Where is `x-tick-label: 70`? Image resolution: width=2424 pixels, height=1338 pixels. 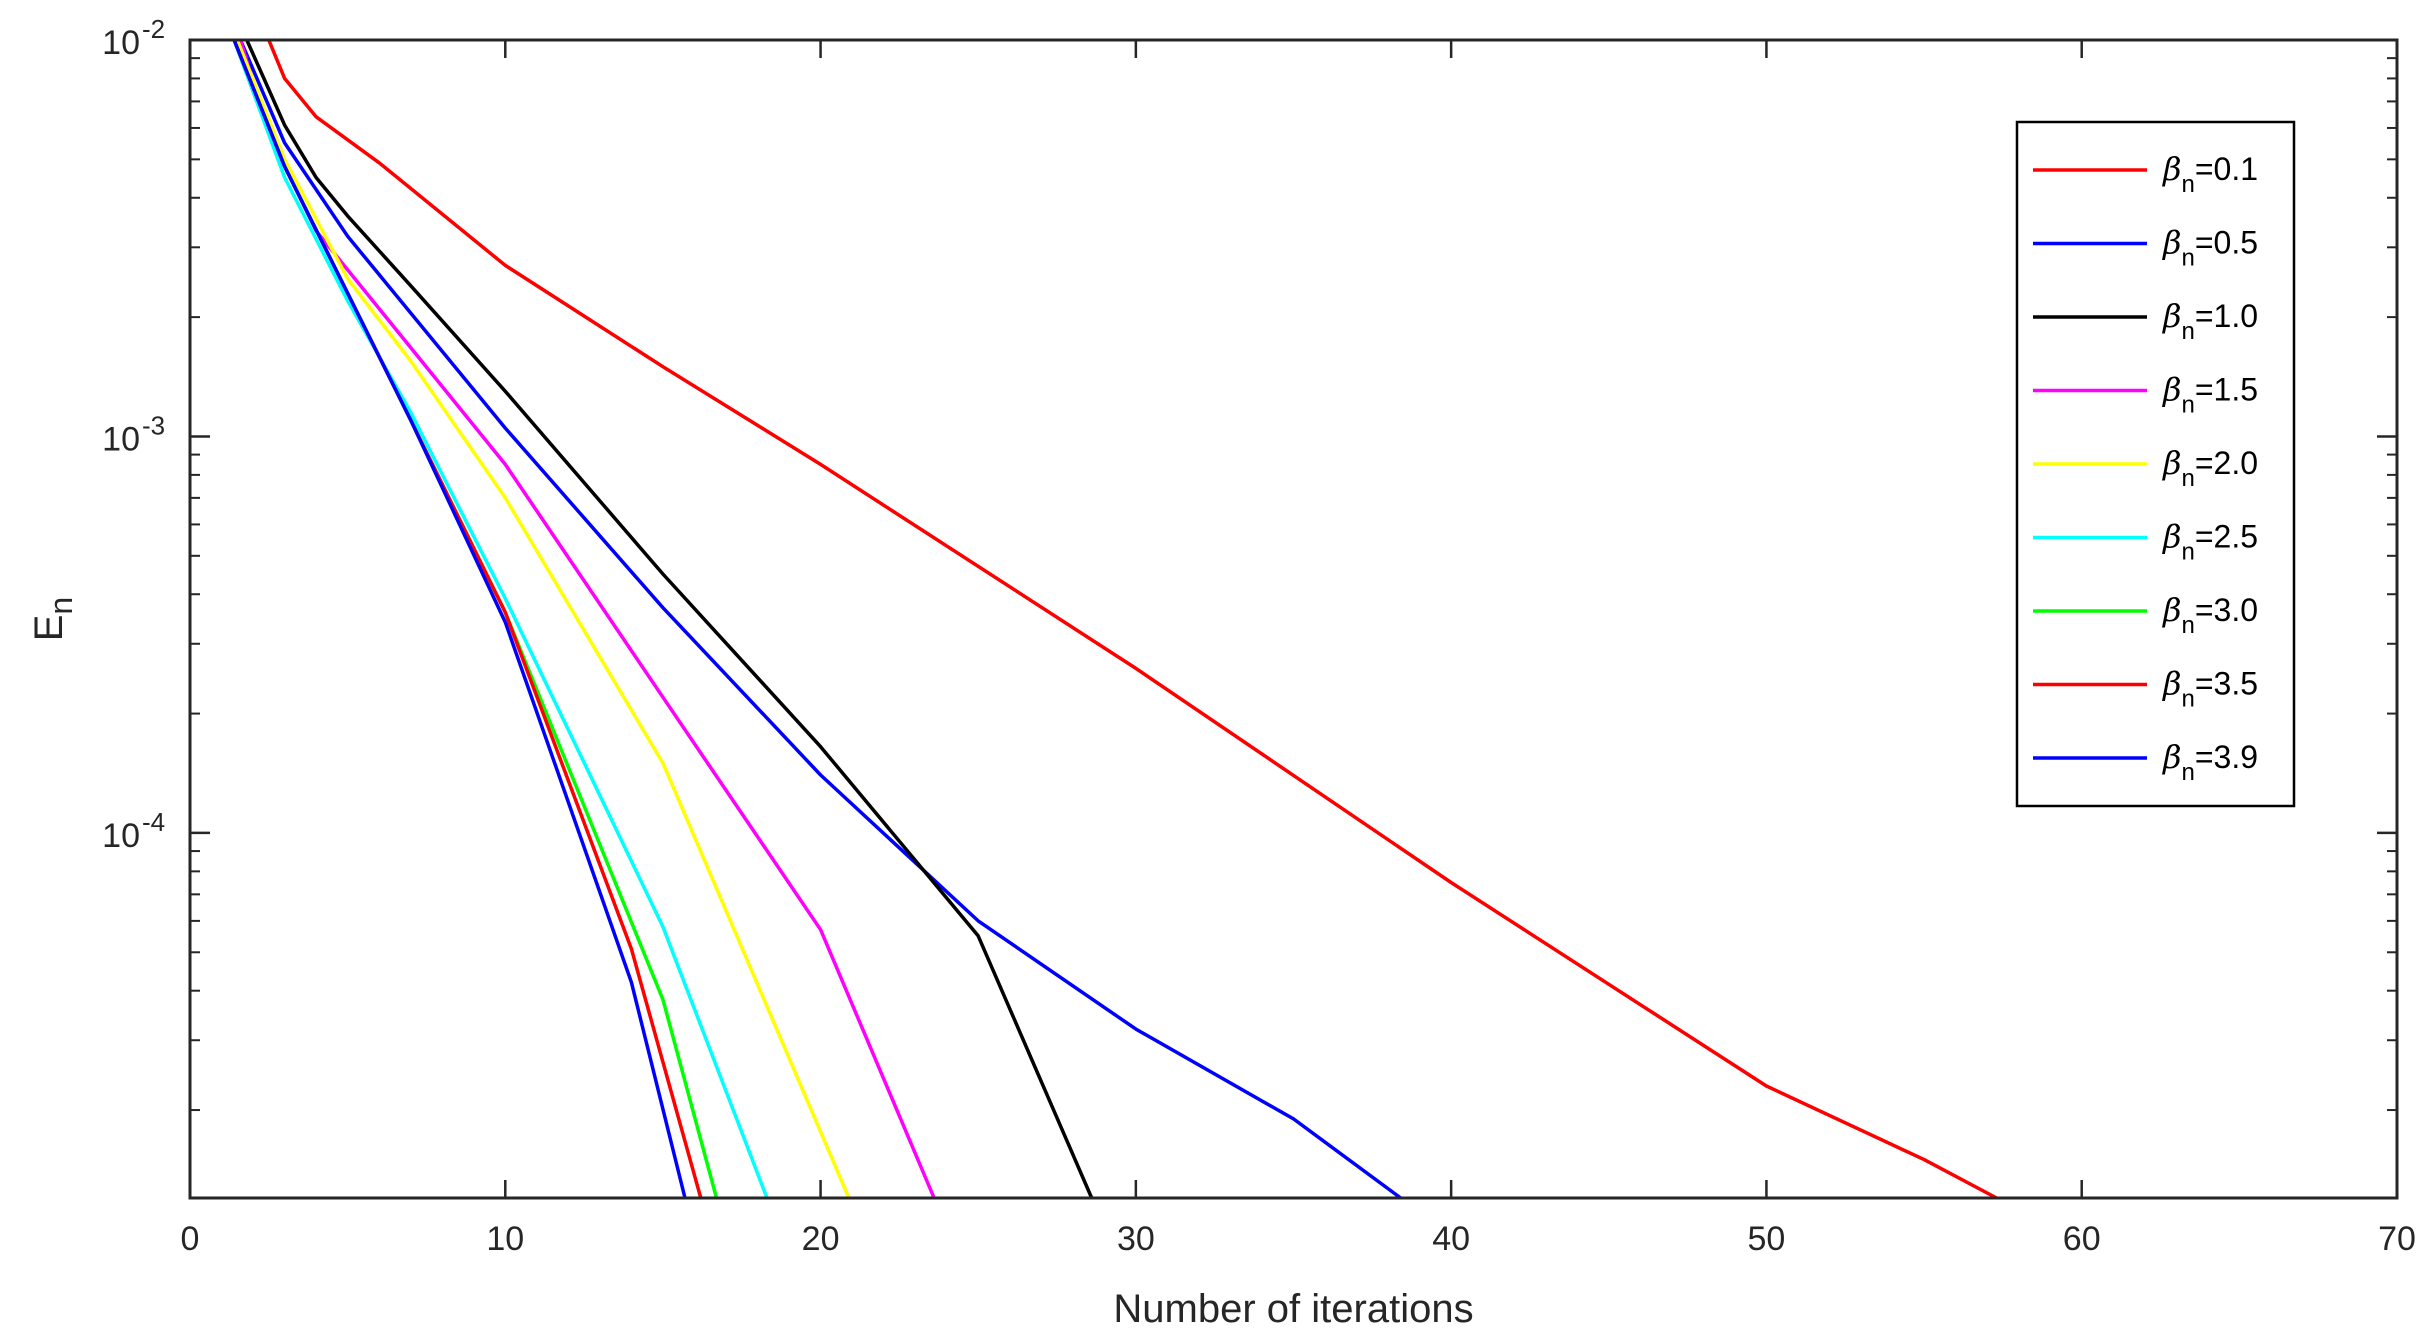 x-tick-label: 70 is located at coordinates (2397, 1239).